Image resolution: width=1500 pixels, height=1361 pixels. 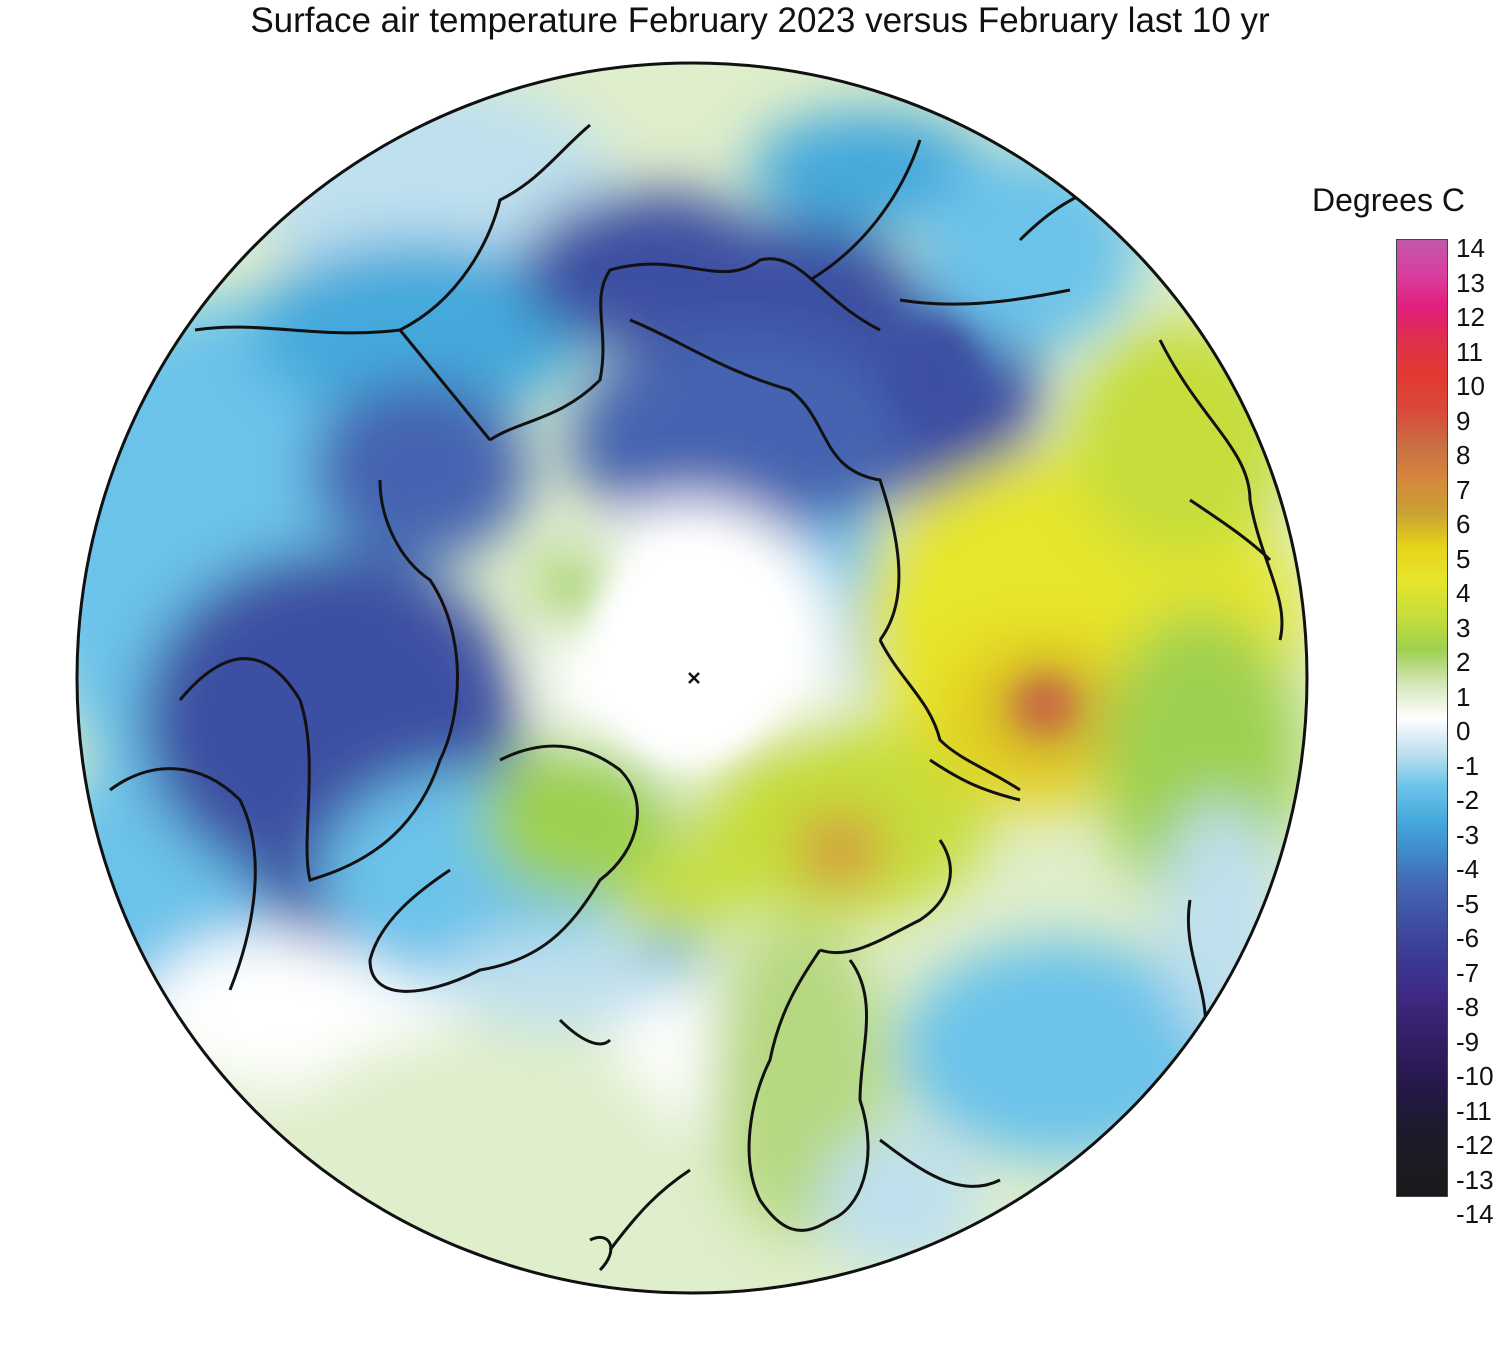 I want to click on colorbar-tick-label: 12, so click(x=1470, y=317).